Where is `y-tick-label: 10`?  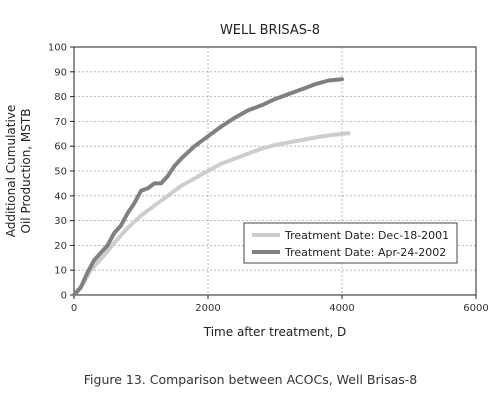 y-tick-label: 10 is located at coordinates (60, 271).